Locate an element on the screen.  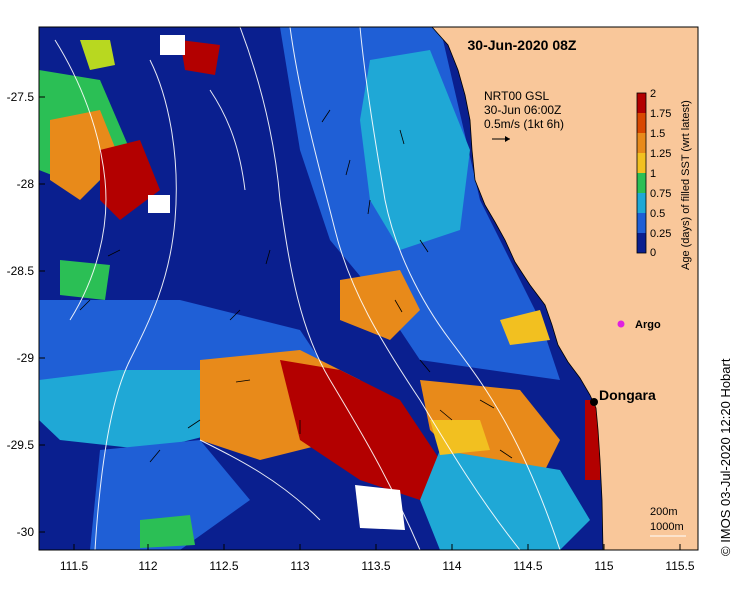
colorbar-tick: 0.25 is located at coordinates (660, 234).